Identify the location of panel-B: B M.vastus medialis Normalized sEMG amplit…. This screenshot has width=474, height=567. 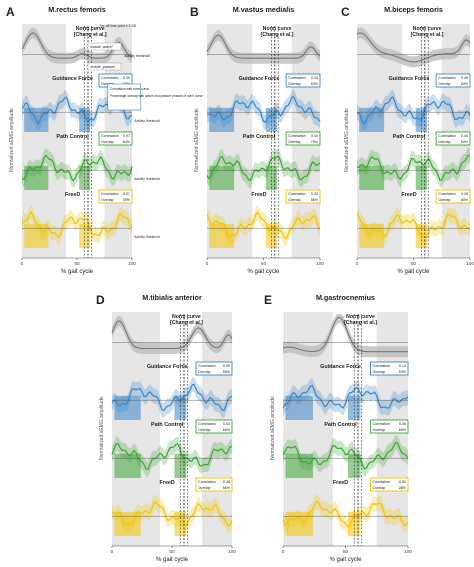
(257, 140).